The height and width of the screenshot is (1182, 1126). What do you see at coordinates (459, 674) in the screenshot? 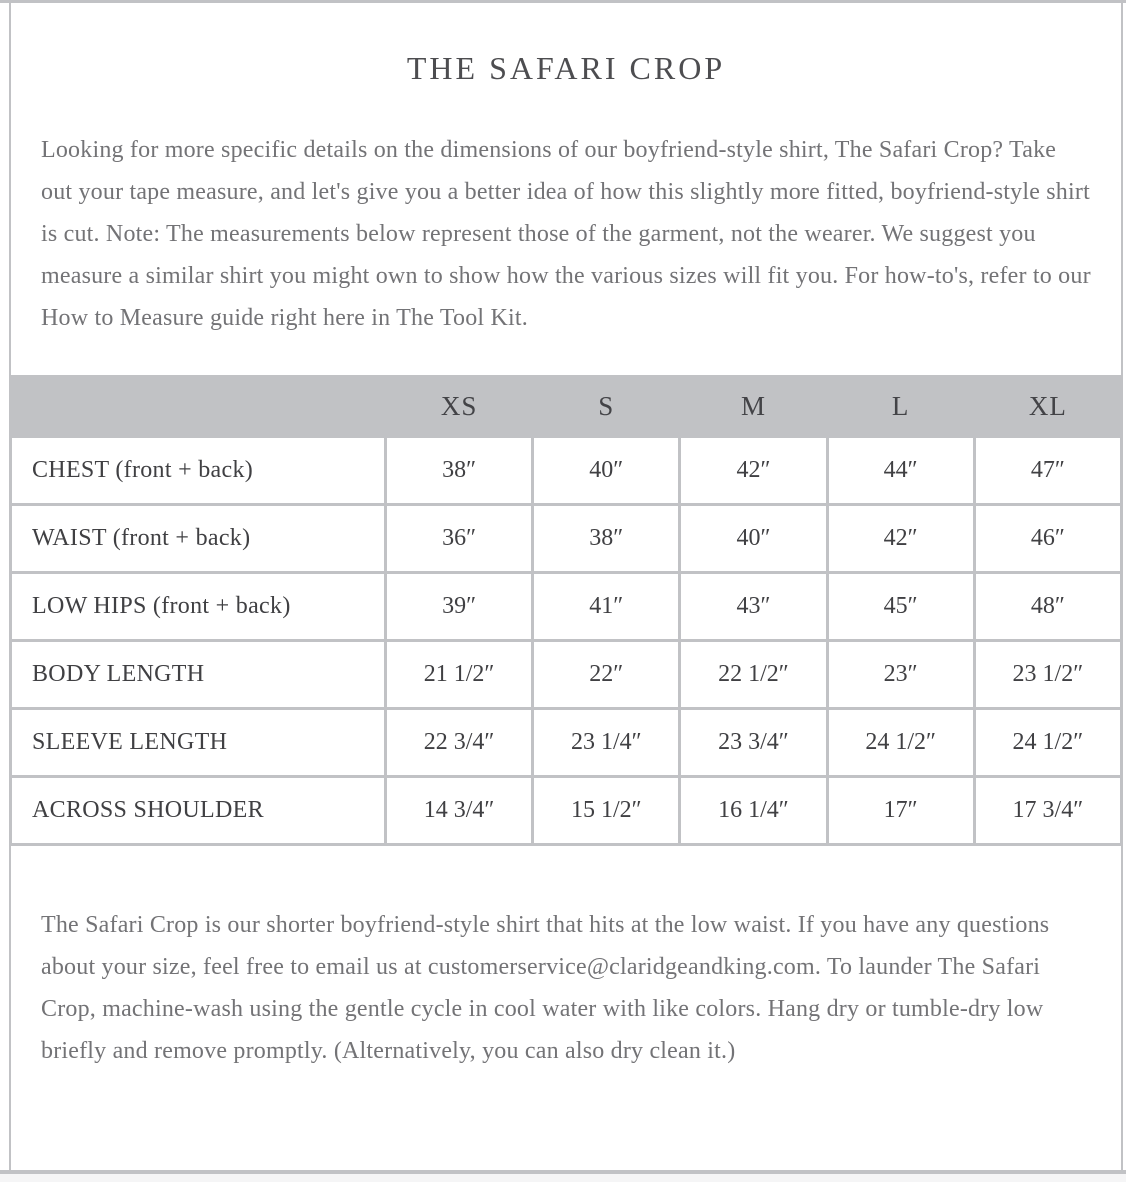
I see `size-value-cell: 21 1/2″` at bounding box center [459, 674].